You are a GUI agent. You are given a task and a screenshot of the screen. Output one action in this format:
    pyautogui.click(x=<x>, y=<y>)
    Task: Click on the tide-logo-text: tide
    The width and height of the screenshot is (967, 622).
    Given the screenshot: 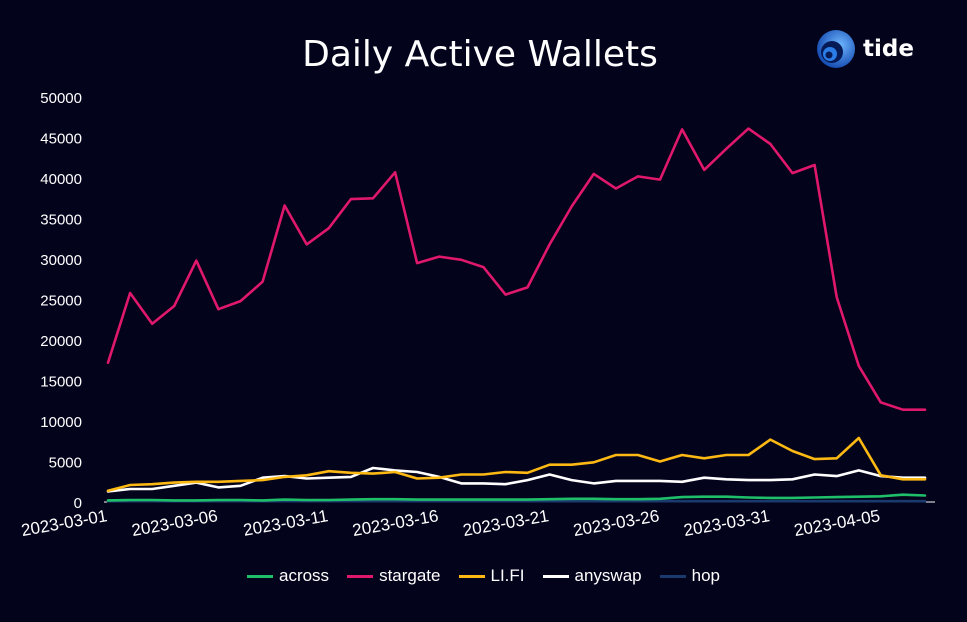 What is the action you would take?
    pyautogui.click(x=888, y=49)
    